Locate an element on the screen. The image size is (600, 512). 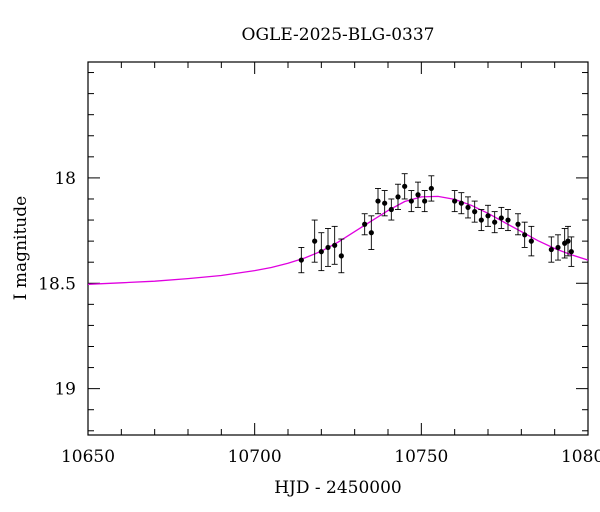
x-tick-label: 10750 is located at coordinates (421, 457).